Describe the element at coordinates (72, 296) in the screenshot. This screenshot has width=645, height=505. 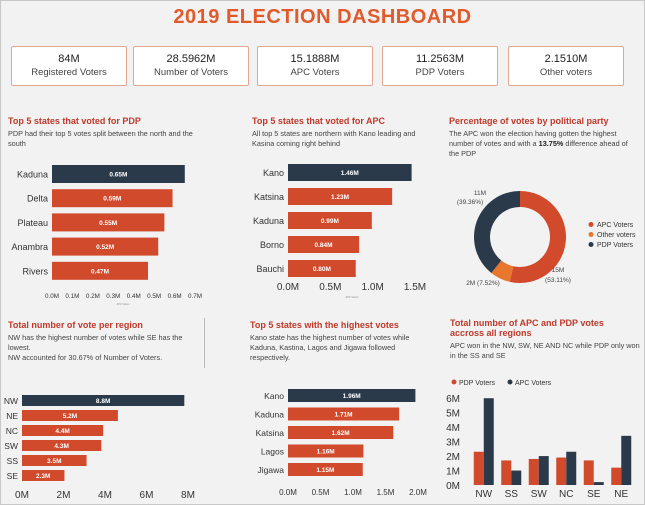
I see `x-tick-label: 0.1M` at that location.